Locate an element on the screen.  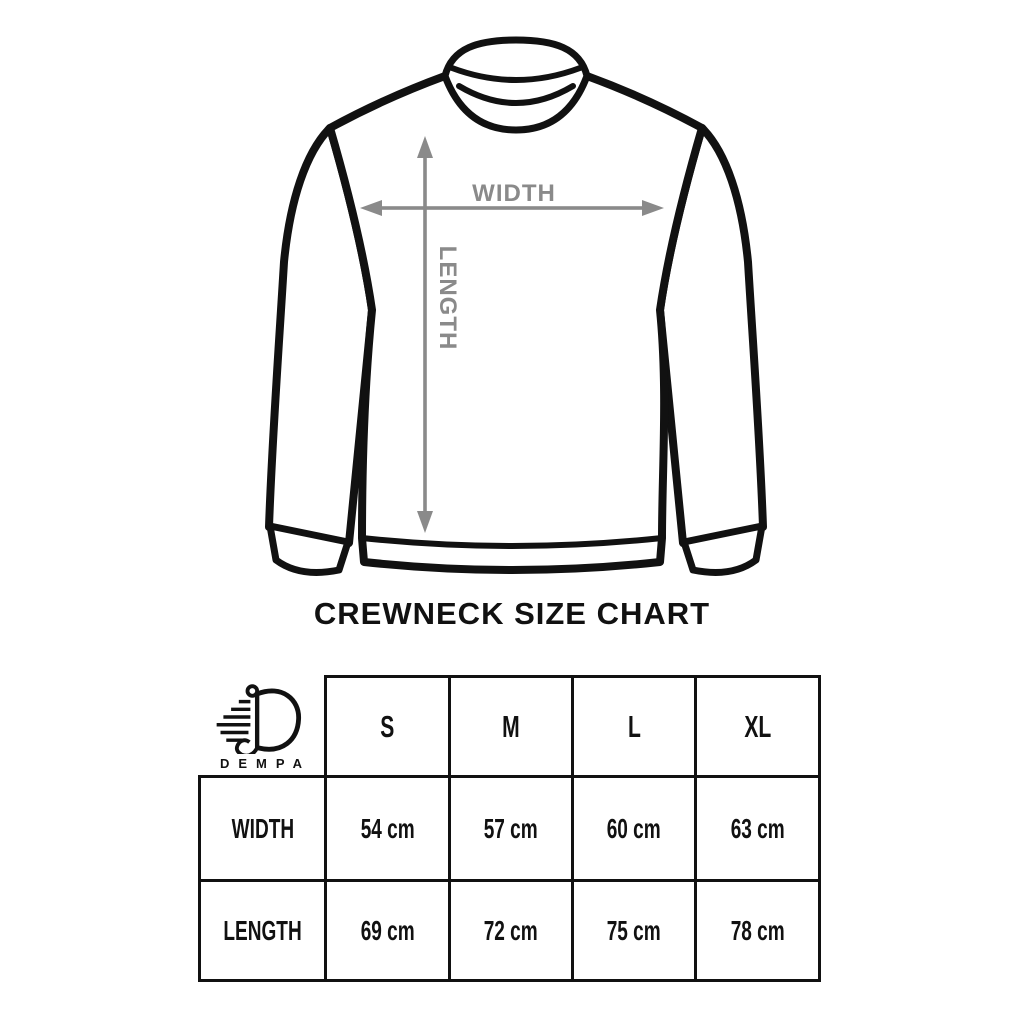
brand-logo-cell: DEMPA is located at coordinates (262, 726).